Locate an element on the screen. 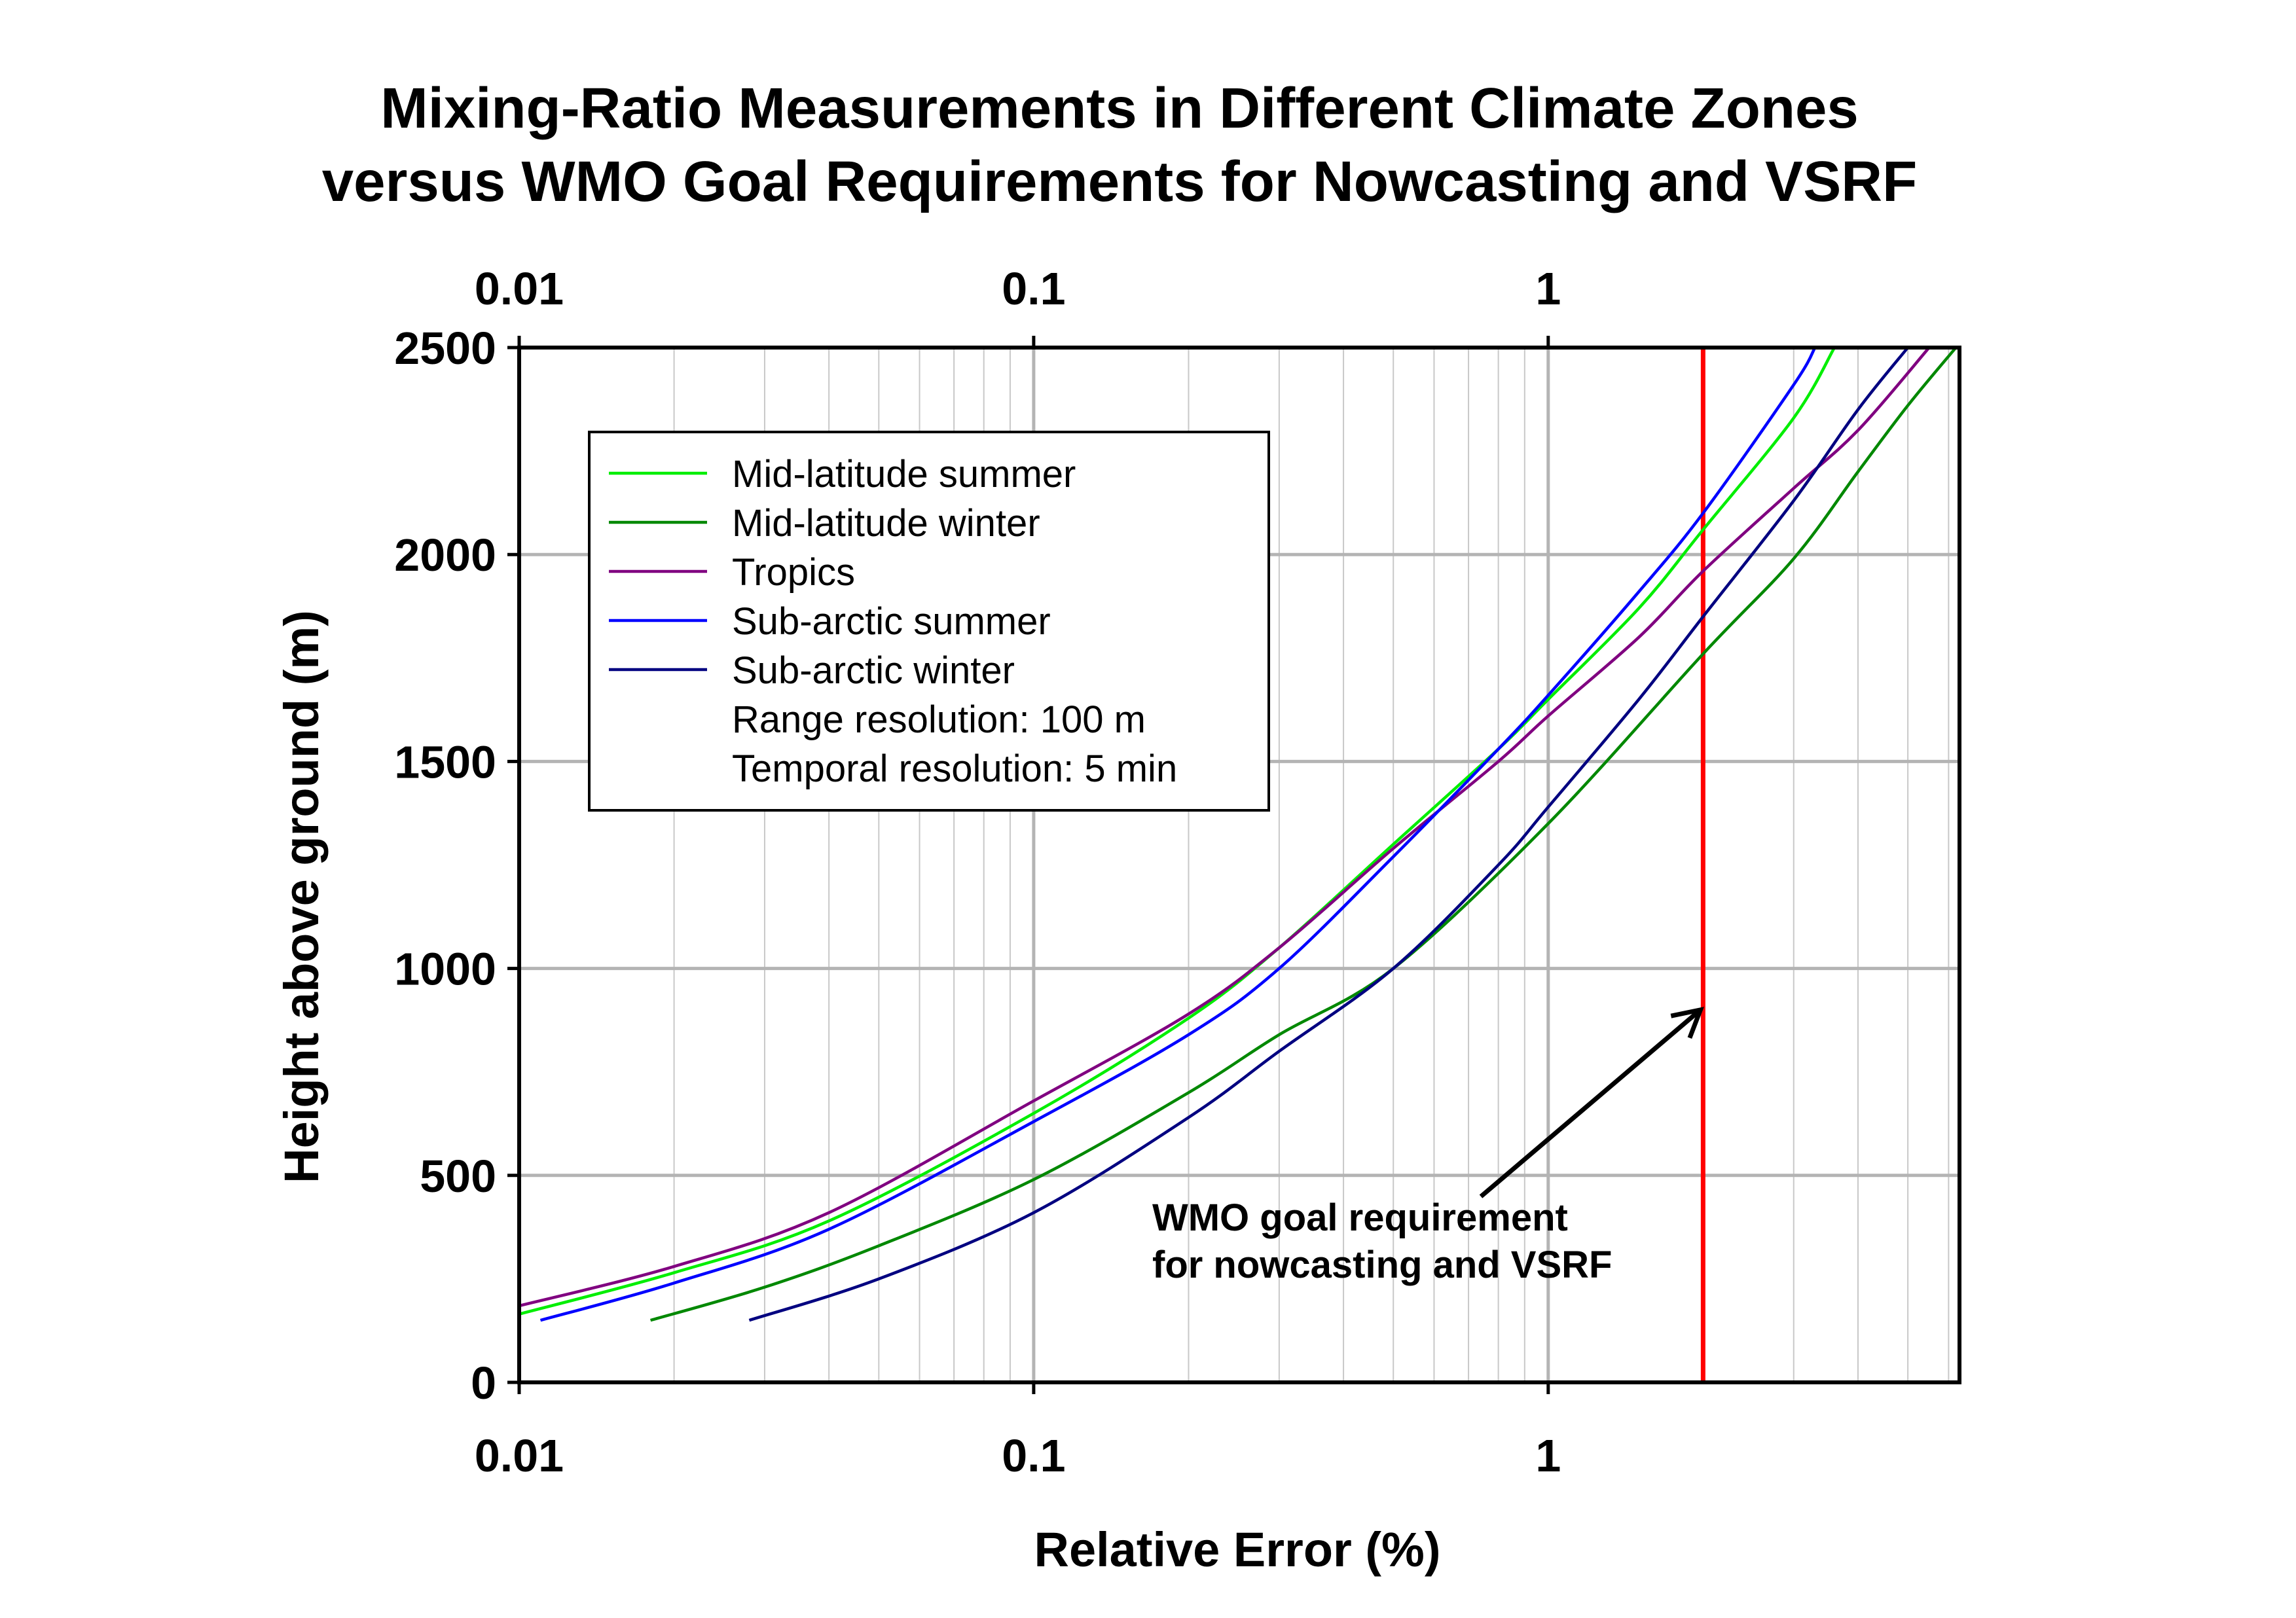  x-tick-label: 0.1 is located at coordinates (1033, 1455).